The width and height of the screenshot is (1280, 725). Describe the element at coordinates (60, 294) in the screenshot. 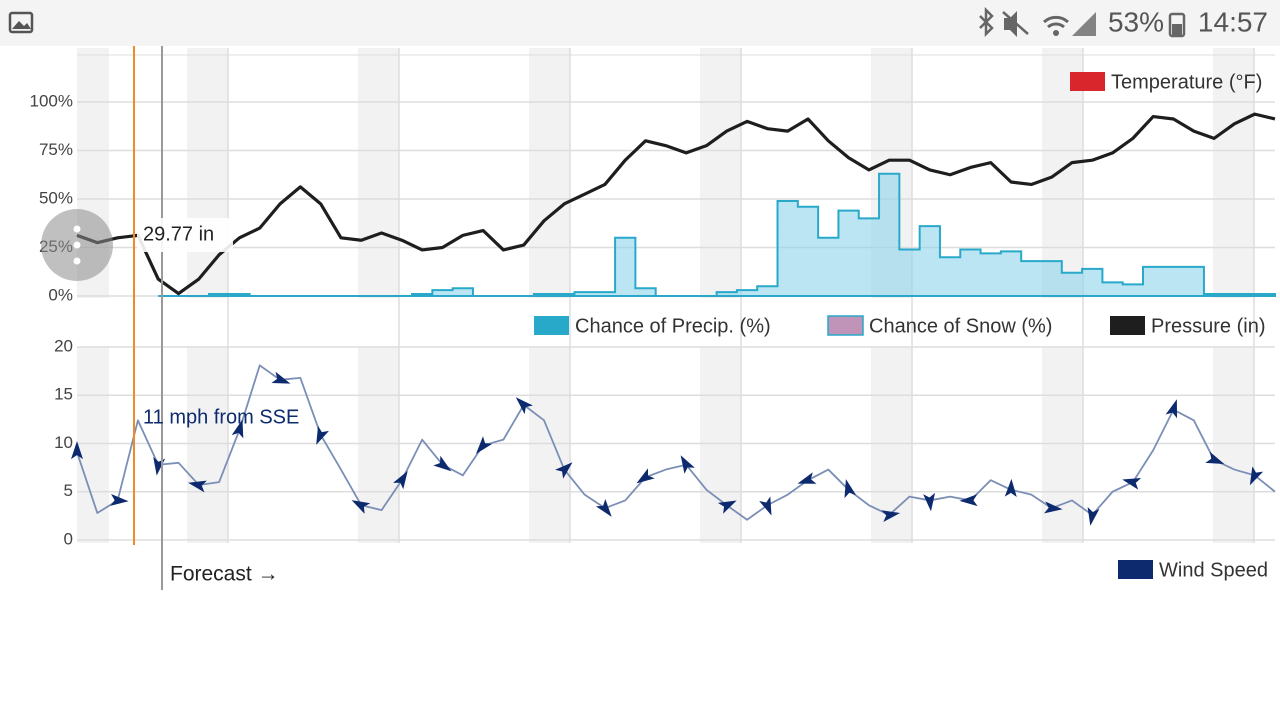

I see `y-tick-label: 0%` at that location.